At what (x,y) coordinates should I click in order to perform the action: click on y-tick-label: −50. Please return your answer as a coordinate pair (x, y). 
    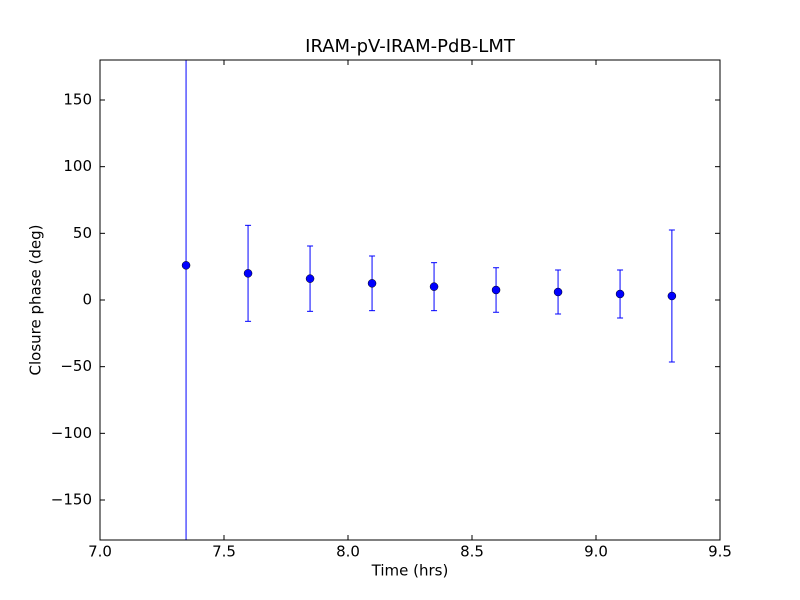
    Looking at the image, I should click on (76, 366).